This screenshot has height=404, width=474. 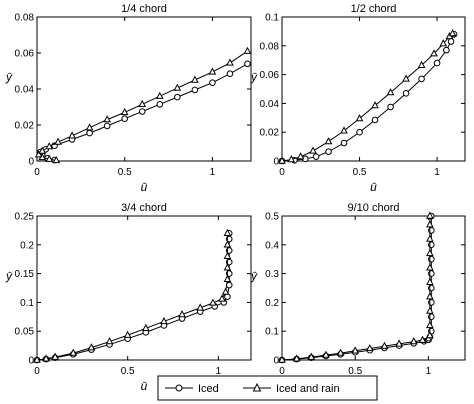 I want to click on y-tick-label: 0.4, so click(x=272, y=245).